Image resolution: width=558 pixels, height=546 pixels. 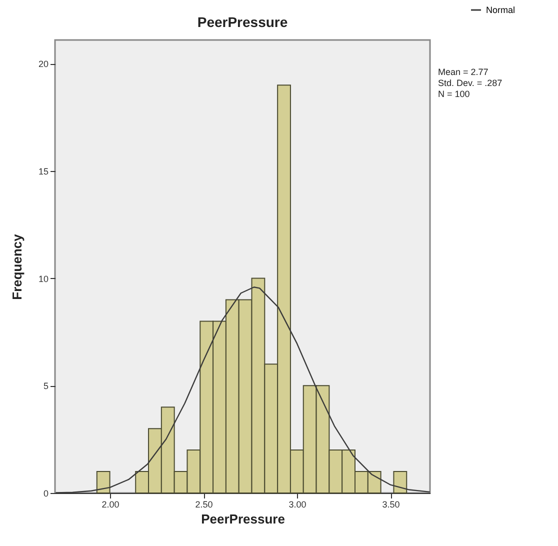 What do you see at coordinates (43, 171) in the screenshot?
I see `y-tick-label: 15` at bounding box center [43, 171].